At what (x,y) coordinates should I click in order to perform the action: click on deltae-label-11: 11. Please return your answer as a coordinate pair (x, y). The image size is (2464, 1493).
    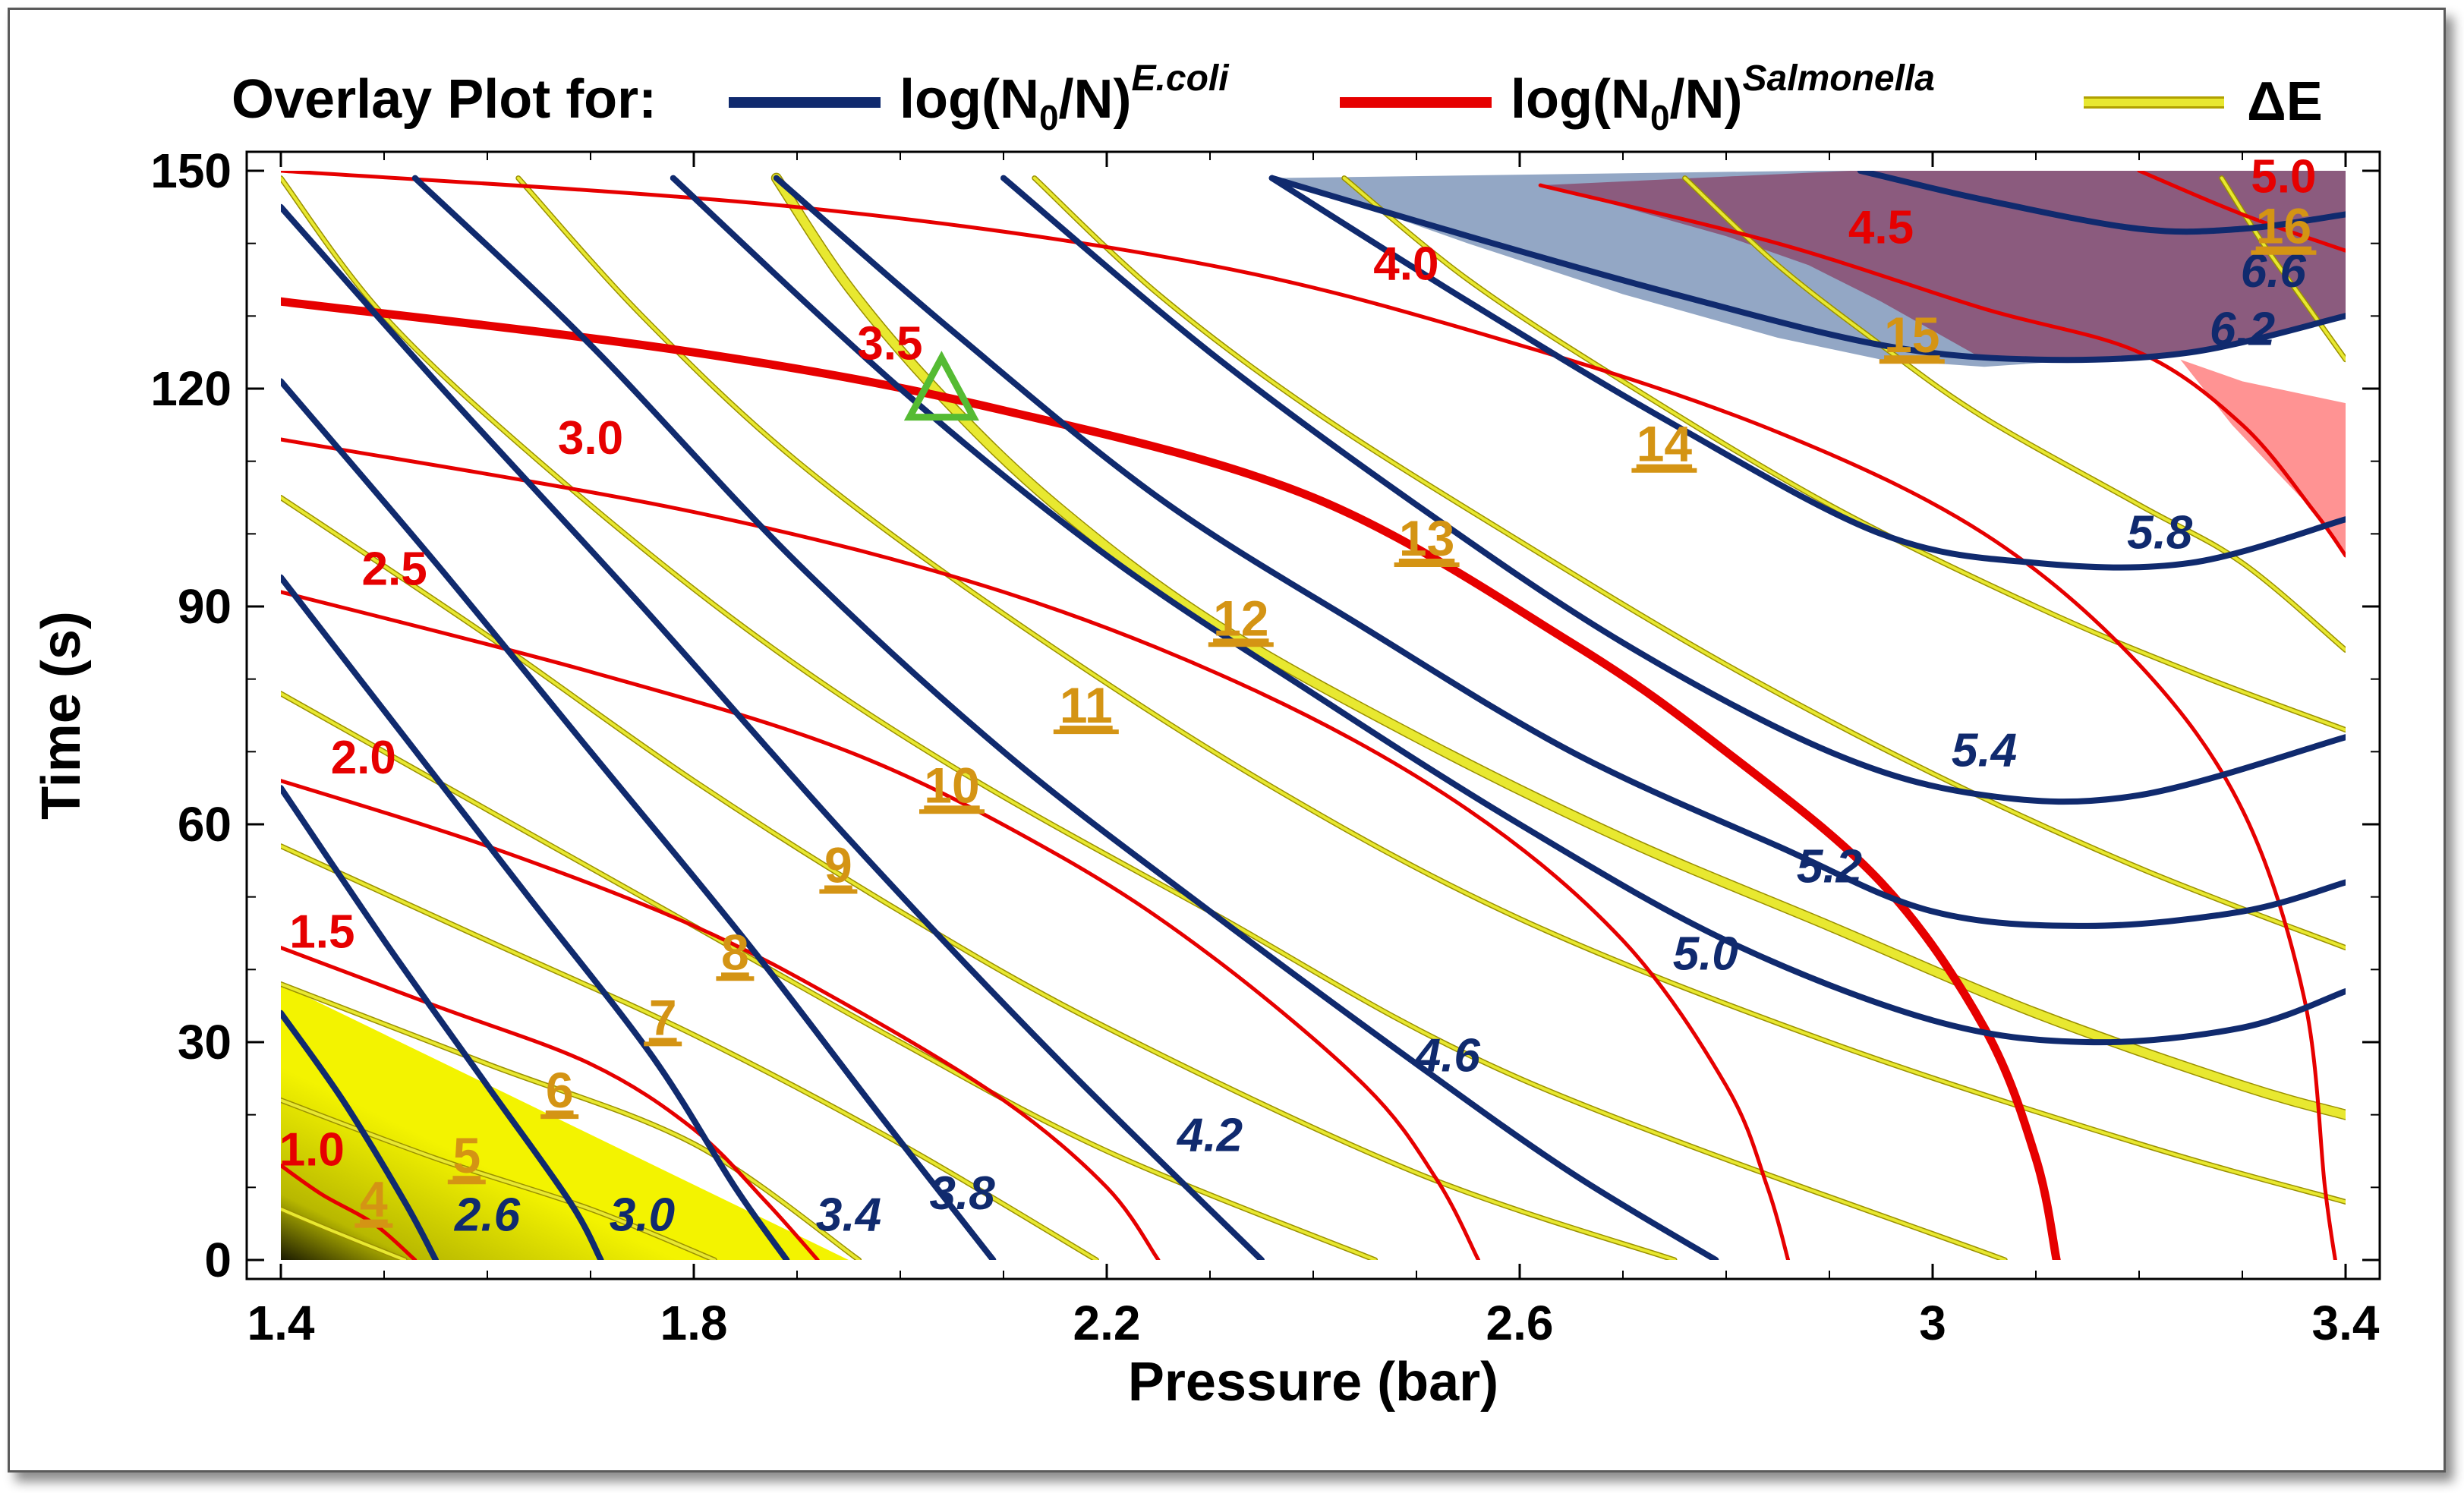
    Looking at the image, I should click on (1086, 705).